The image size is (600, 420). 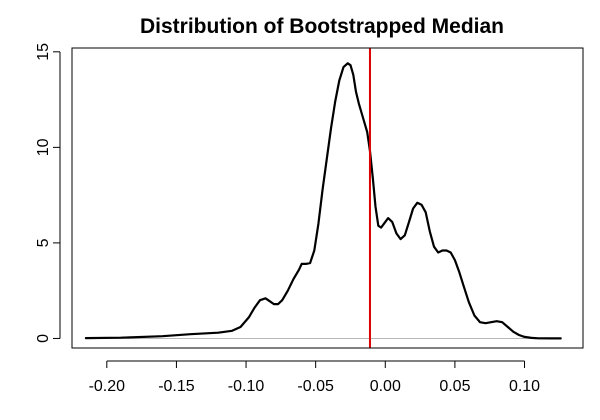 I want to click on x-tick-label: 0.00, so click(x=385, y=386).